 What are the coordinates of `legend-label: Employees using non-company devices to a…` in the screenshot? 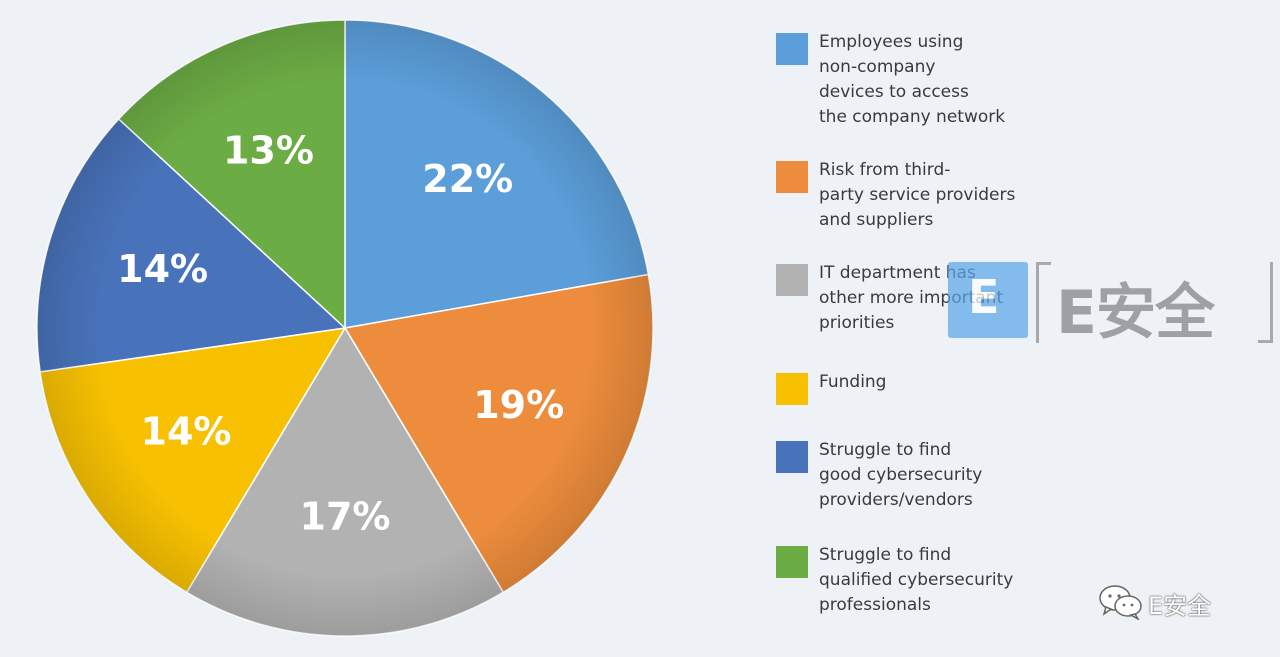 It's located at (912, 79).